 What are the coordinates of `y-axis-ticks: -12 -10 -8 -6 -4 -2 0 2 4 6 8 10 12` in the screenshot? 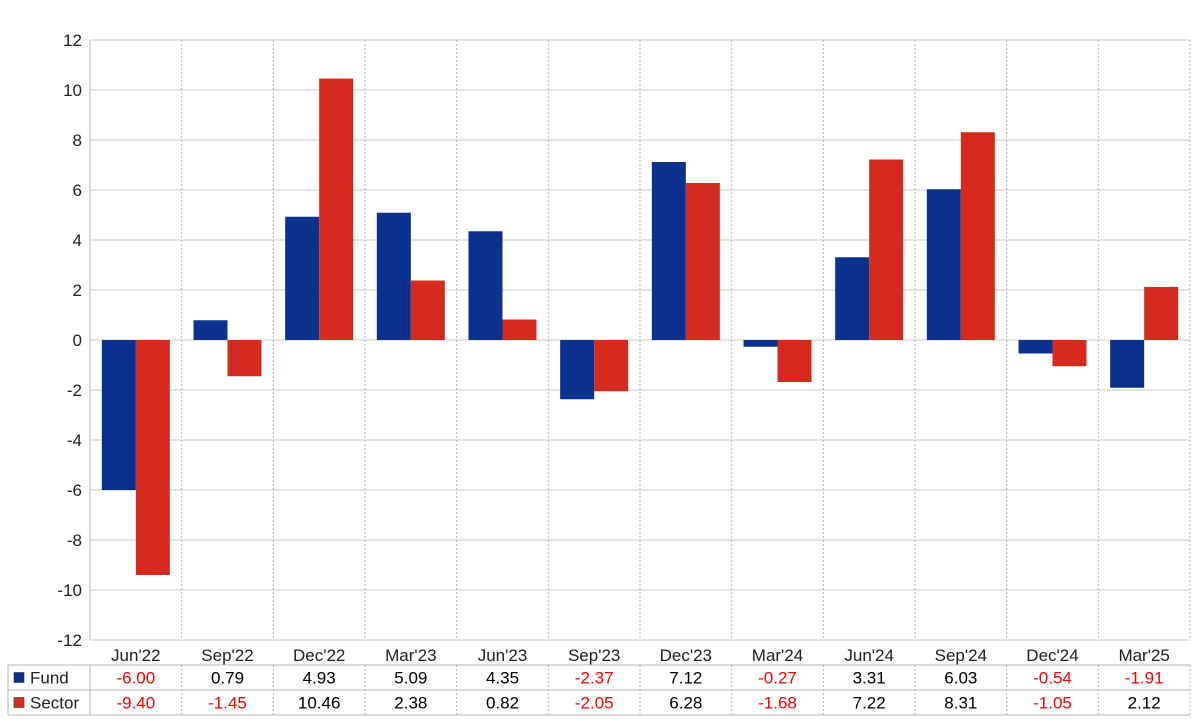 It's located at (69, 340).